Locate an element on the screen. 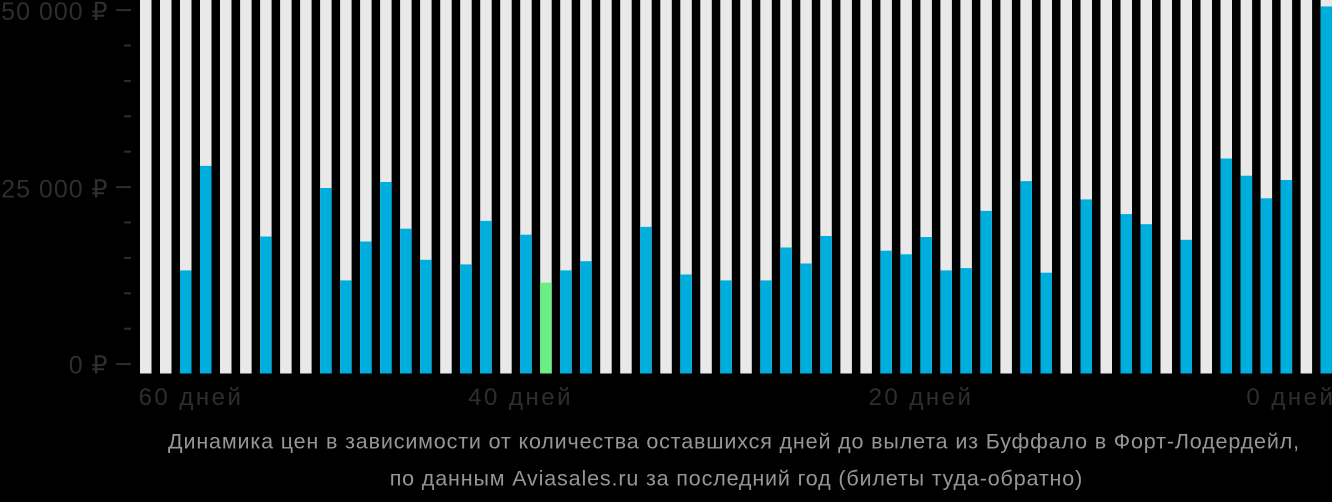 The height and width of the screenshot is (502, 1332). svg-text: 40 дней is located at coordinates (520, 397).